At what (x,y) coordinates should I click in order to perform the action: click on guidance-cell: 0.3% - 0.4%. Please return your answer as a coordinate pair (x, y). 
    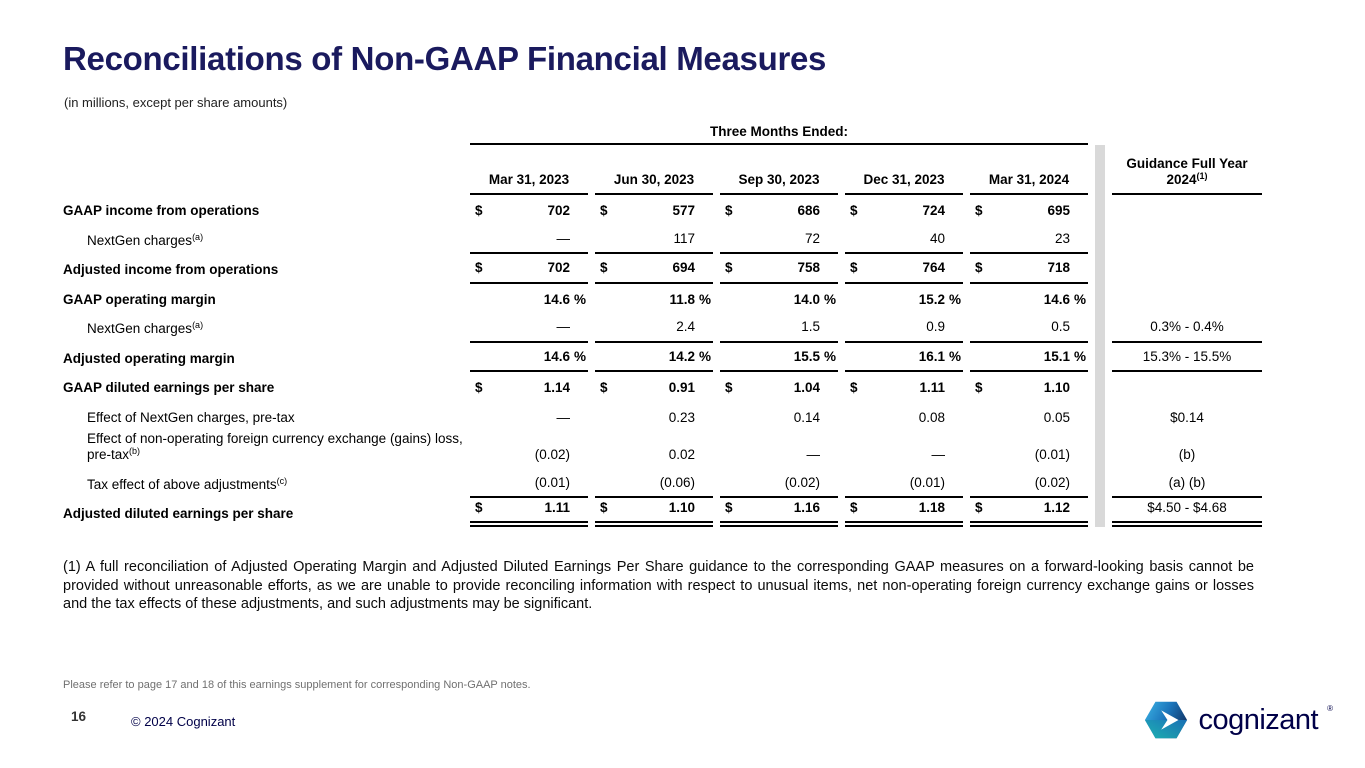
    Looking at the image, I should click on (1187, 328).